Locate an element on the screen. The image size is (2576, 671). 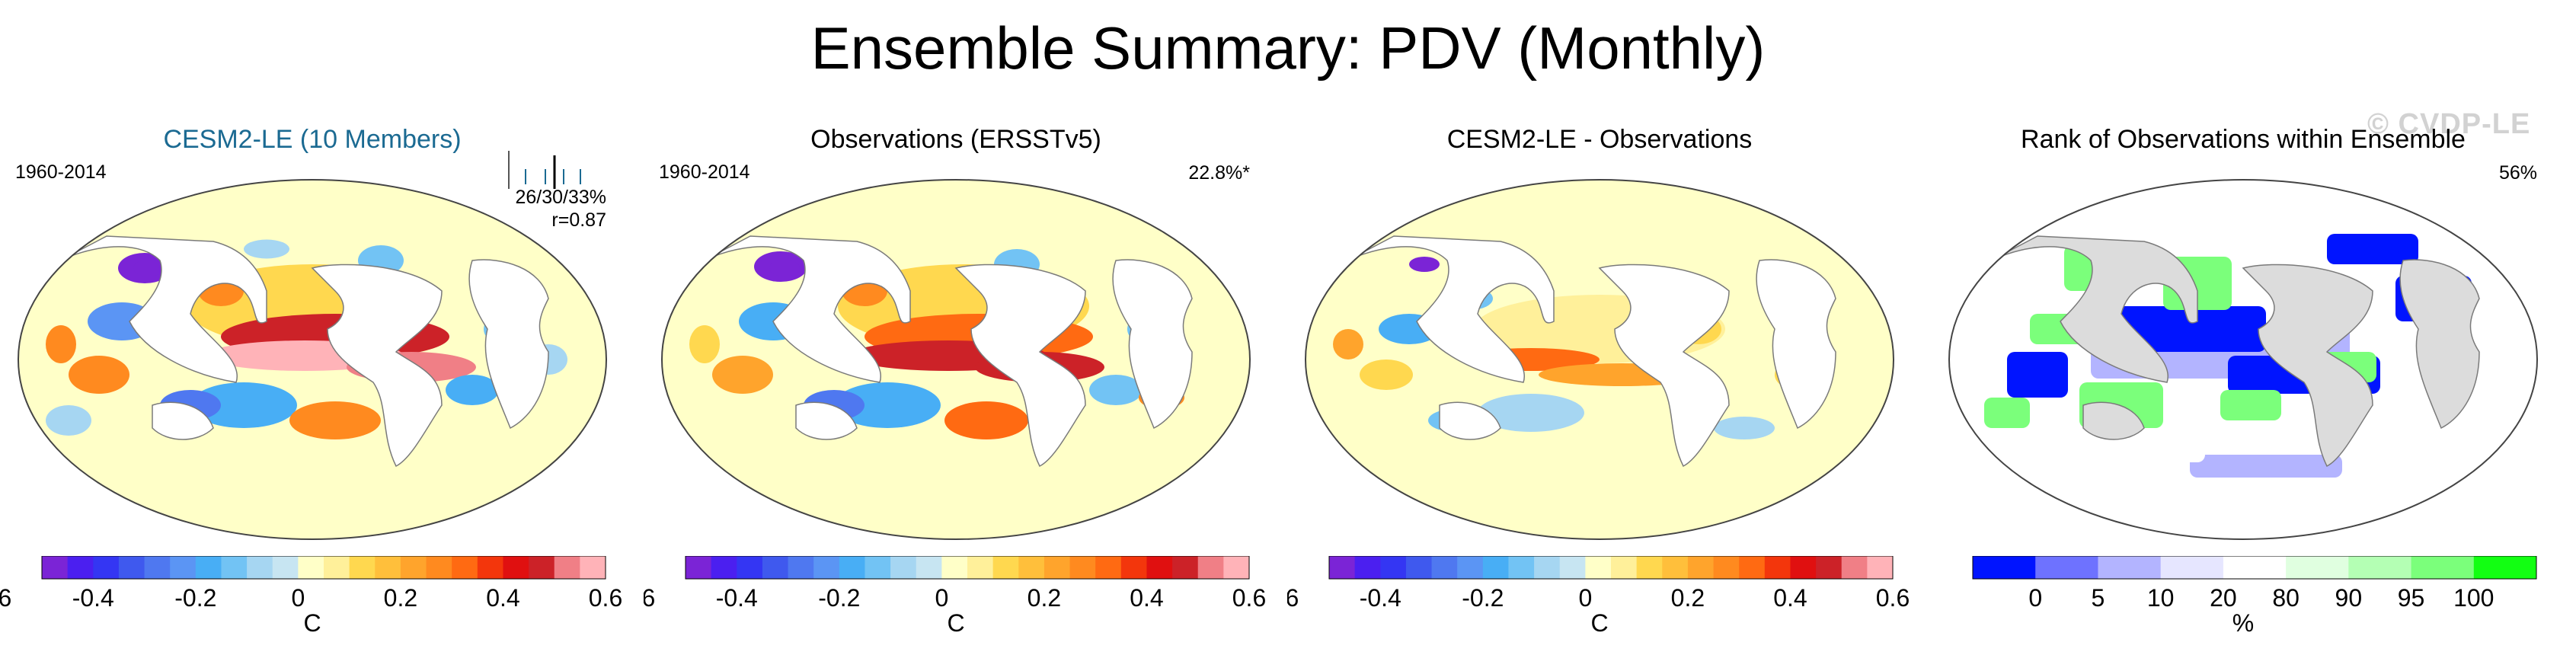
pct-label: 56% is located at coordinates (2518, 173).